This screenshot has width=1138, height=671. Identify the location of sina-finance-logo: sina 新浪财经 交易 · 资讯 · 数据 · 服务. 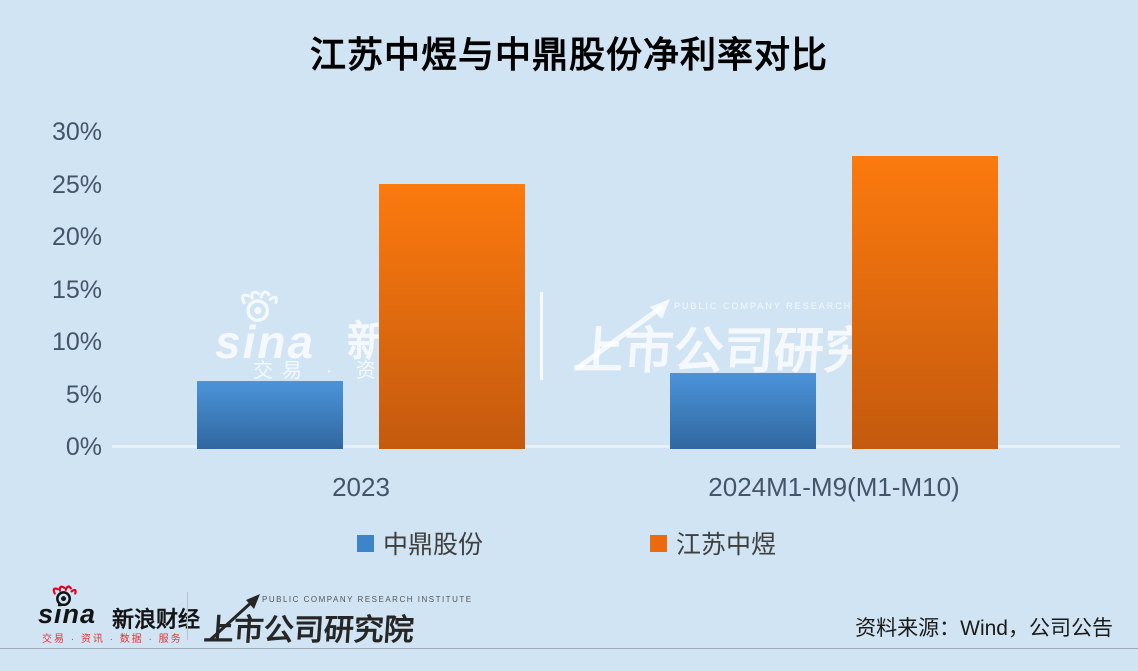
(119, 615).